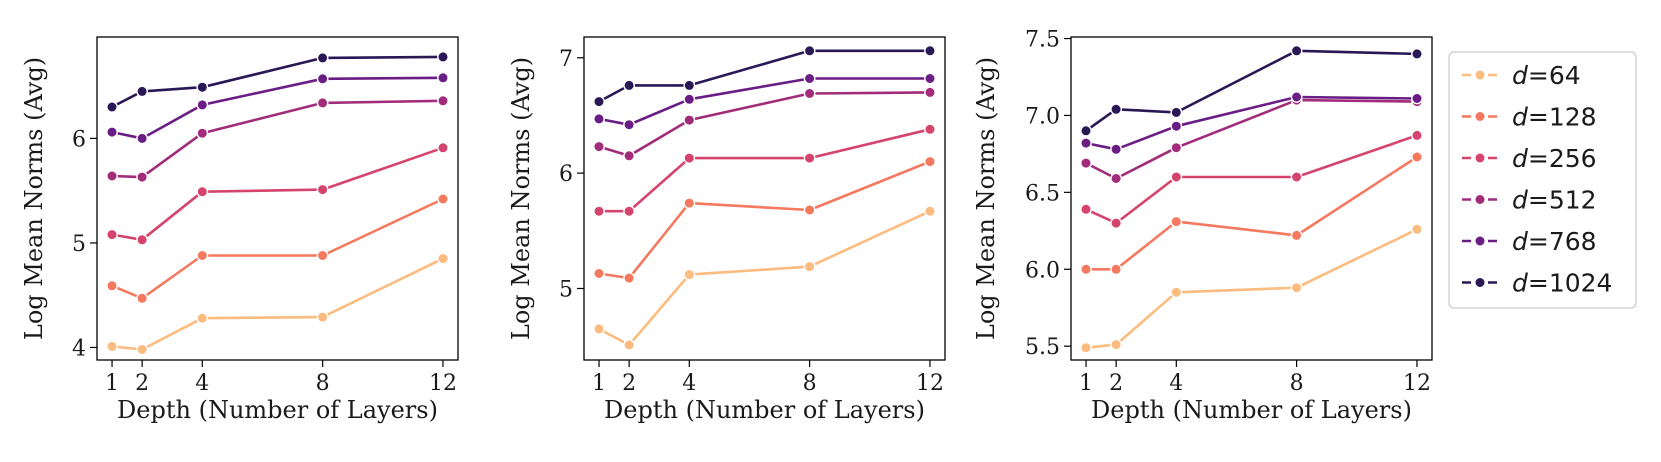  I want to click on legend-item: d=768, so click(1529, 241).